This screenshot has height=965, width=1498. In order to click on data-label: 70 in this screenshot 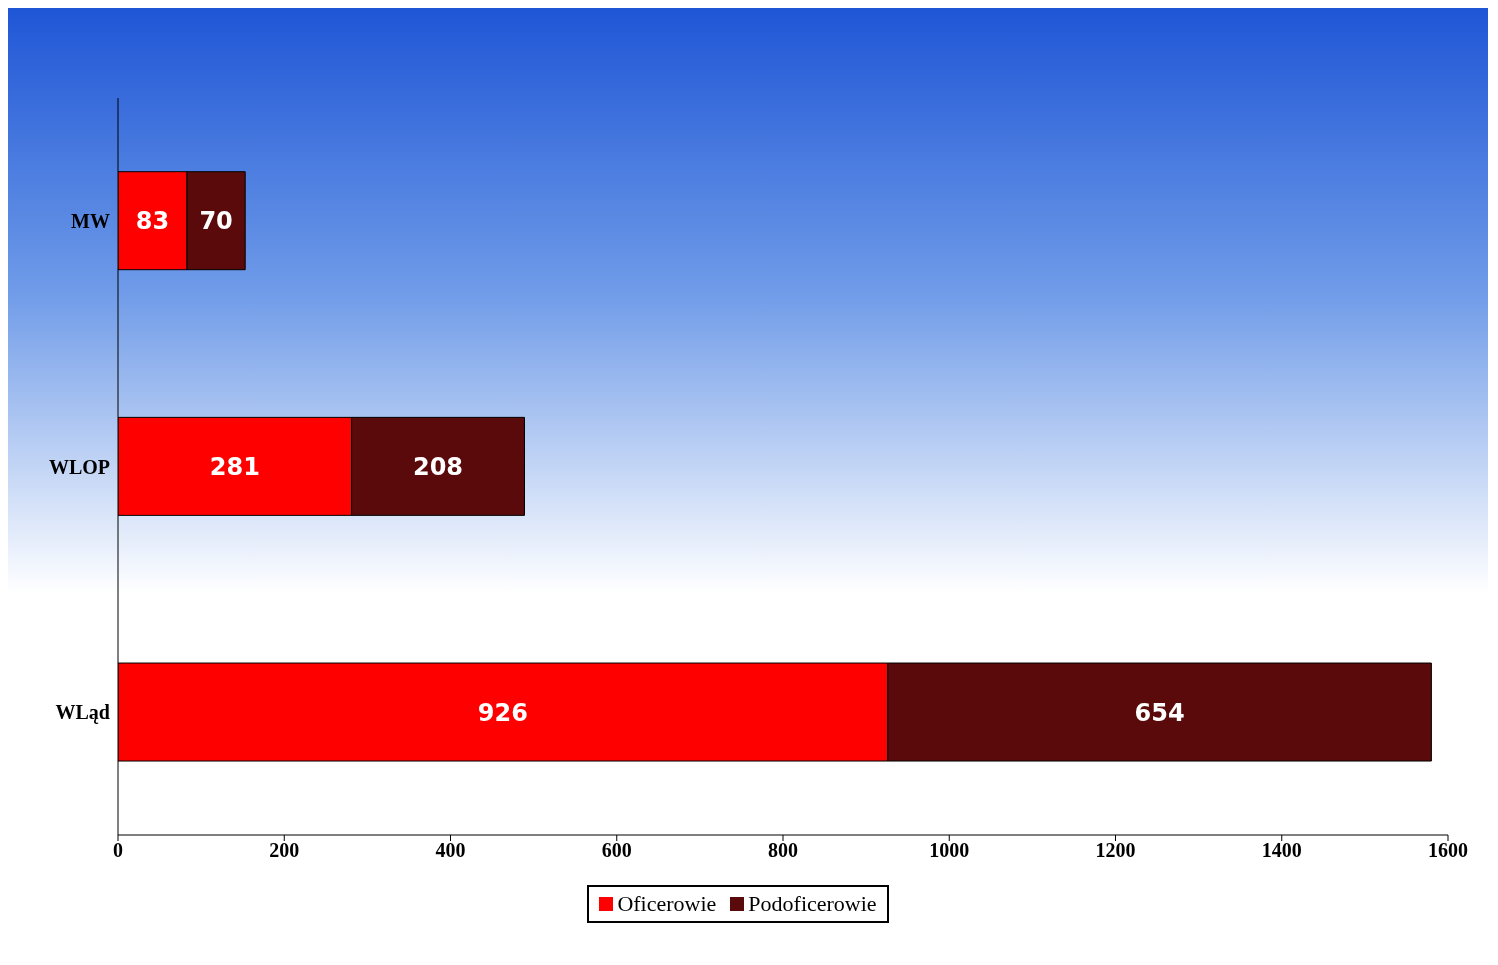, I will do `click(216, 221)`.